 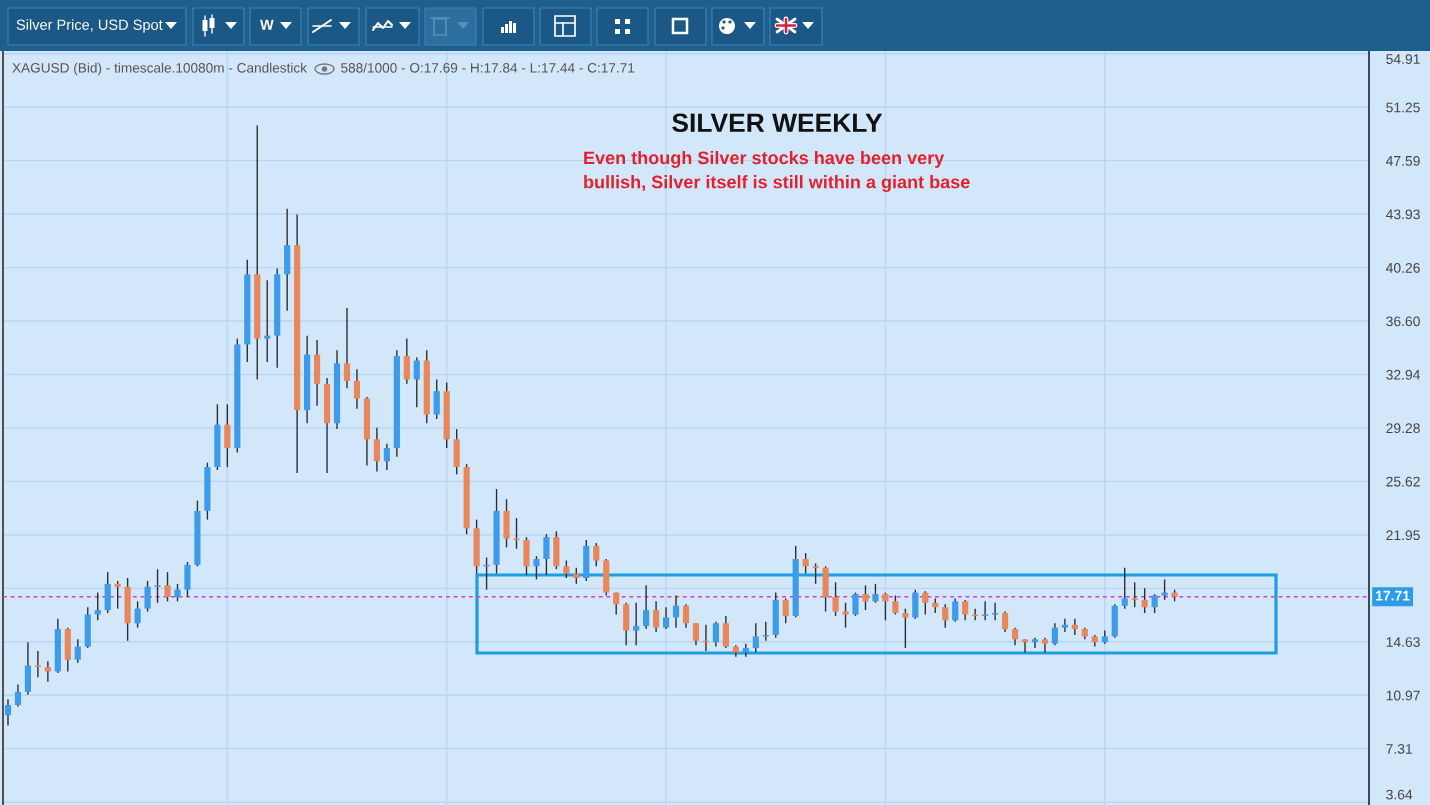 What do you see at coordinates (1403, 695) in the screenshot?
I see `y-tick-label: 10.97` at bounding box center [1403, 695].